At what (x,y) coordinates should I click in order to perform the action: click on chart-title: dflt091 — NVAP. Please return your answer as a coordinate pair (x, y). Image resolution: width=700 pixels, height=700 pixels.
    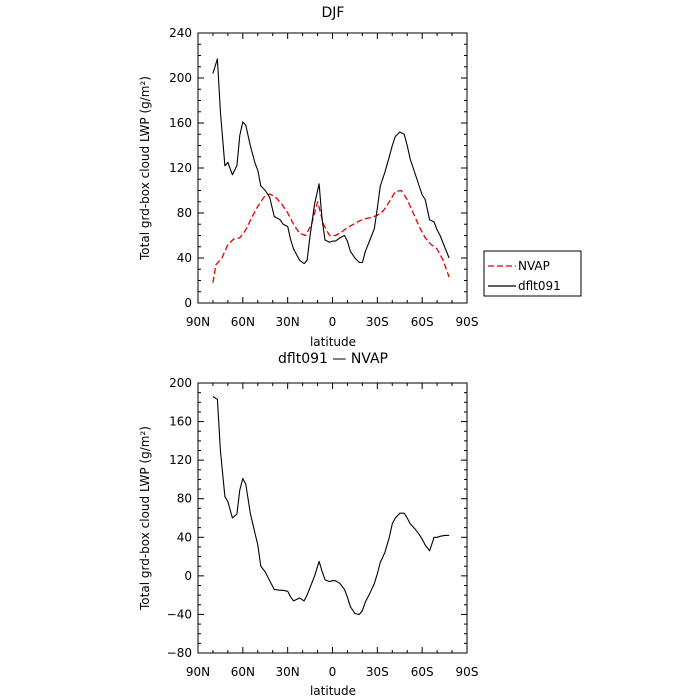
    Looking at the image, I should click on (333, 359).